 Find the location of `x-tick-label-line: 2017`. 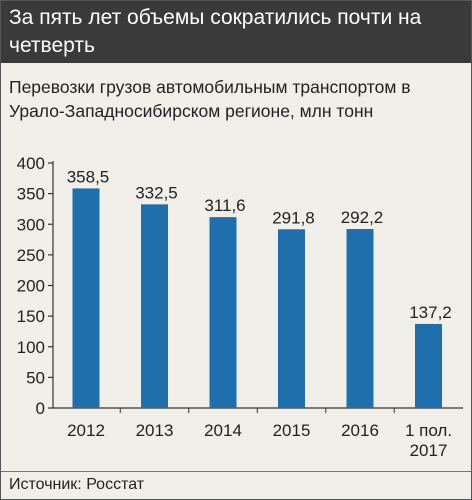

x-tick-label-line: 2017 is located at coordinates (429, 450).